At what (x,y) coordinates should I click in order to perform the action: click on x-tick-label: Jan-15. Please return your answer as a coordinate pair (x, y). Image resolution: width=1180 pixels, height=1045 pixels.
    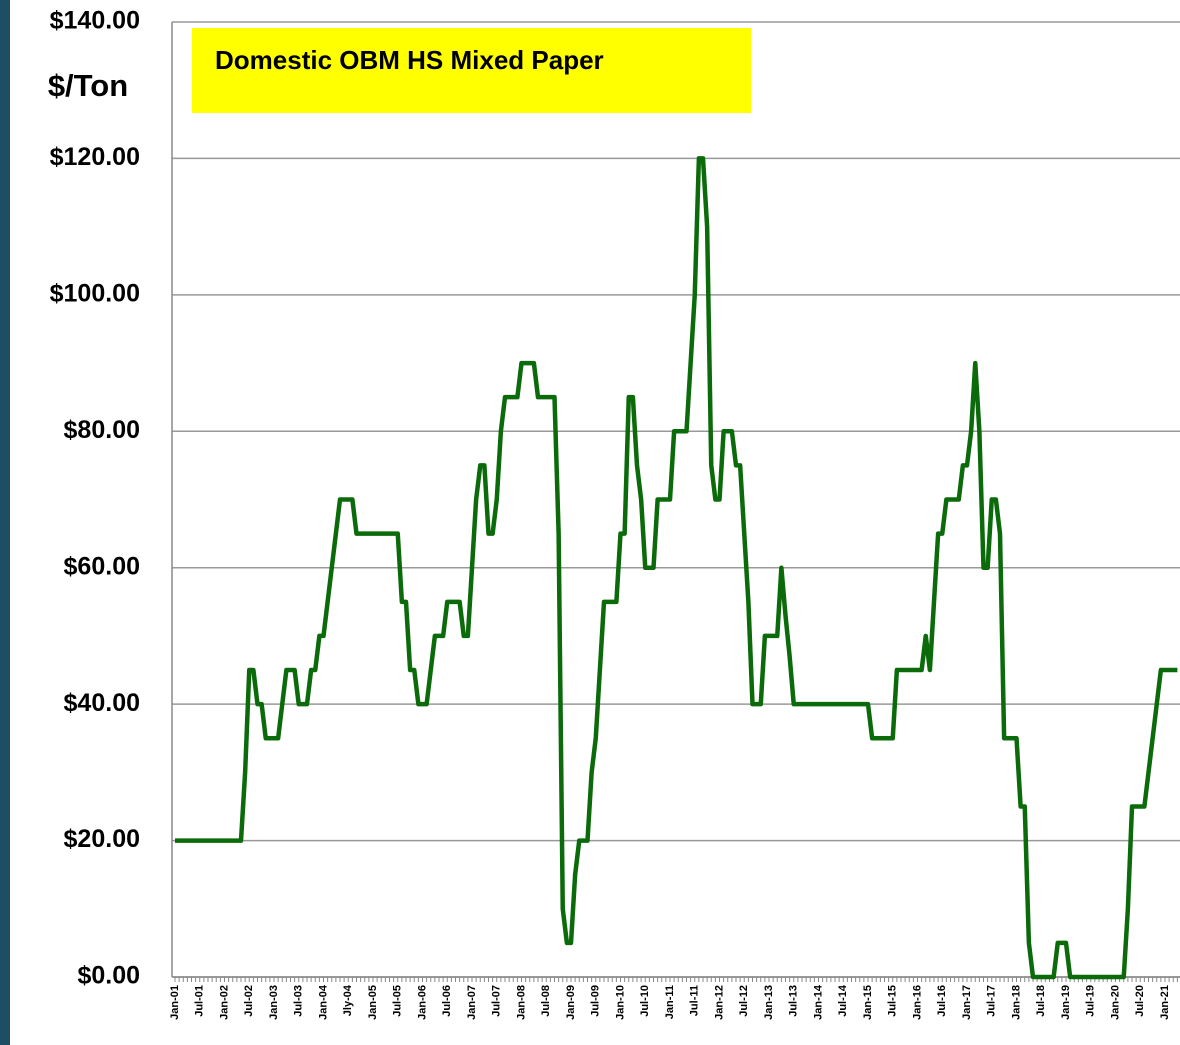
    Looking at the image, I should click on (868, 1002).